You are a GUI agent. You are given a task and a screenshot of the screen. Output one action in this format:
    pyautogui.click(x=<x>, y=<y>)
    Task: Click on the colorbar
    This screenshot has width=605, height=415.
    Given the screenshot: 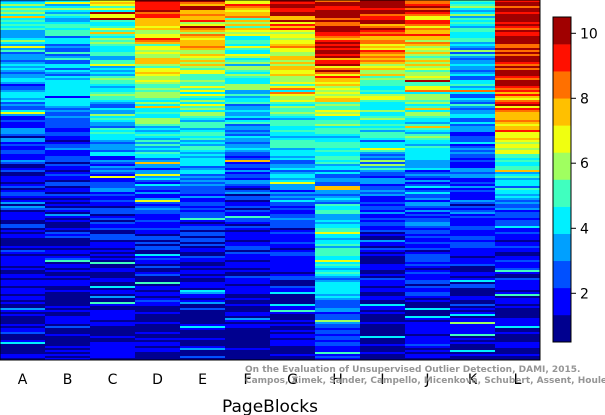 What is the action you would take?
    pyautogui.click(x=562, y=179)
    